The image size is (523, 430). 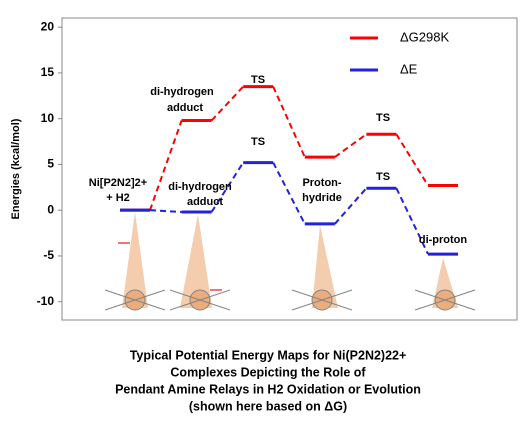 I want to click on y-tick-label: -10, so click(x=46, y=301).